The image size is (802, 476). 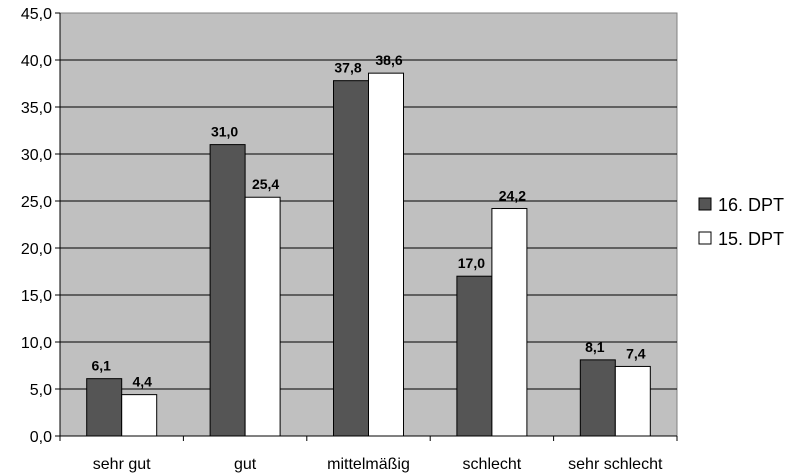 I want to click on y-tick-label: 30,0, so click(x=36, y=155).